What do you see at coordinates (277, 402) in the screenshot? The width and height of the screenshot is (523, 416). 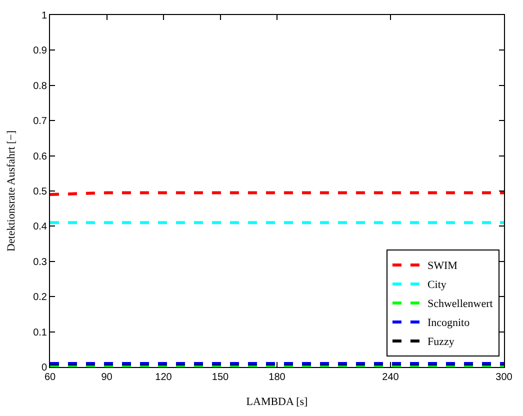 I see `x-axis-title: LAMBDA [s]` at bounding box center [277, 402].